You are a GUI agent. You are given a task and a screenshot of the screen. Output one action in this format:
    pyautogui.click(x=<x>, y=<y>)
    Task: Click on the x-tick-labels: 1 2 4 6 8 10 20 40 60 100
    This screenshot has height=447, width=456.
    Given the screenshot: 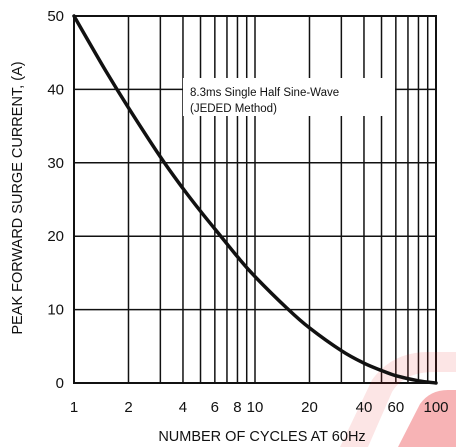 What is the action you would take?
    pyautogui.click(x=259, y=407)
    